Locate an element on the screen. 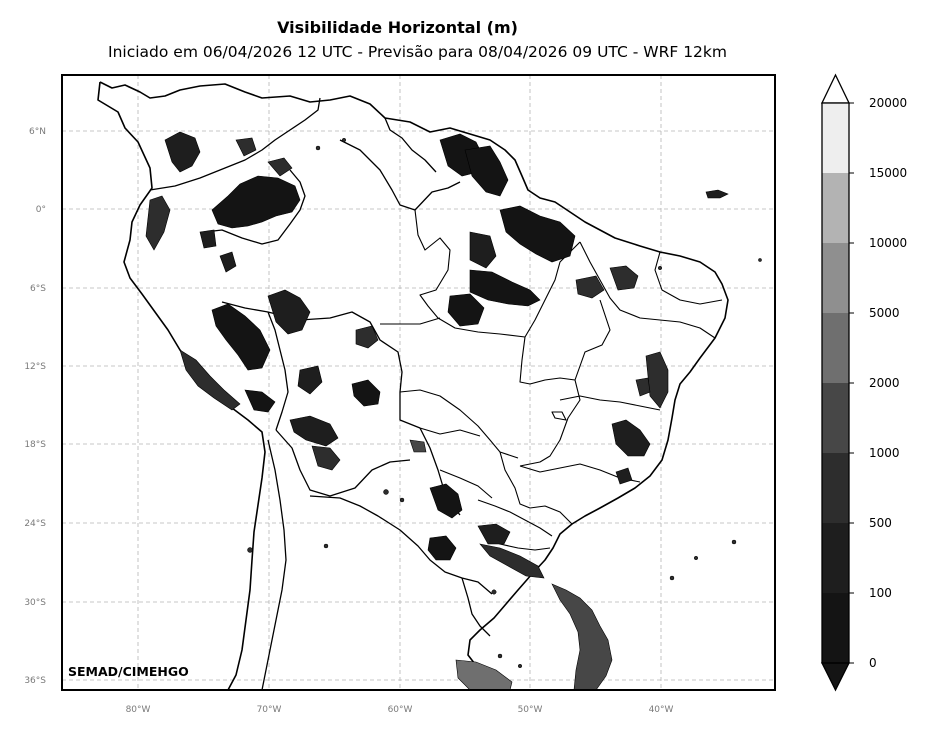 Image resolution: width=932 pixels, height=735 pixels. colorbar-tick-label: 0 is located at coordinates (873, 663).